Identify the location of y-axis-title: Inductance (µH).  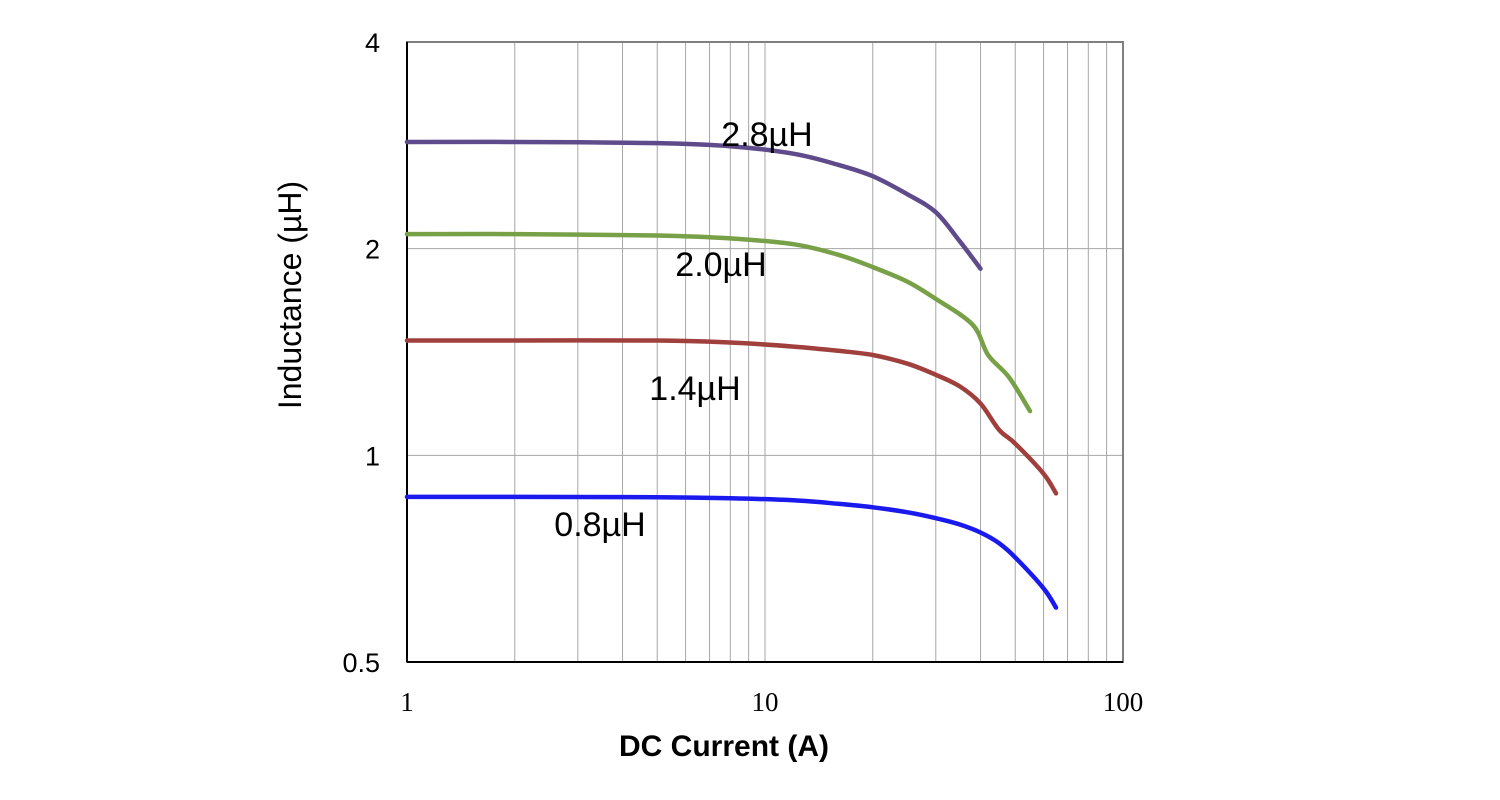
(290, 295).